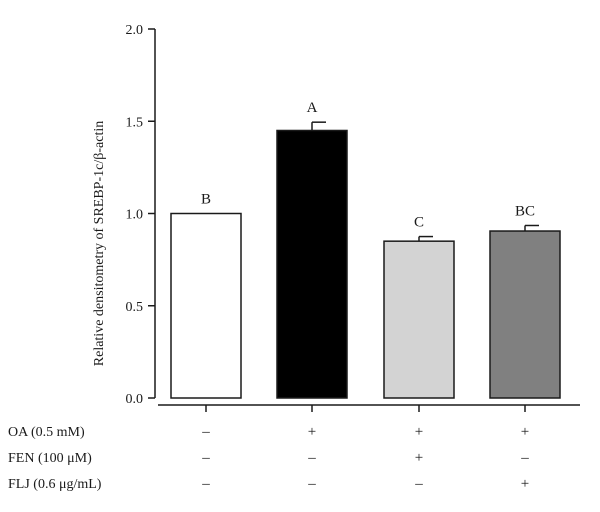 The image size is (600, 512). I want to click on condition-label: OA (0.5 mM), so click(46, 432).